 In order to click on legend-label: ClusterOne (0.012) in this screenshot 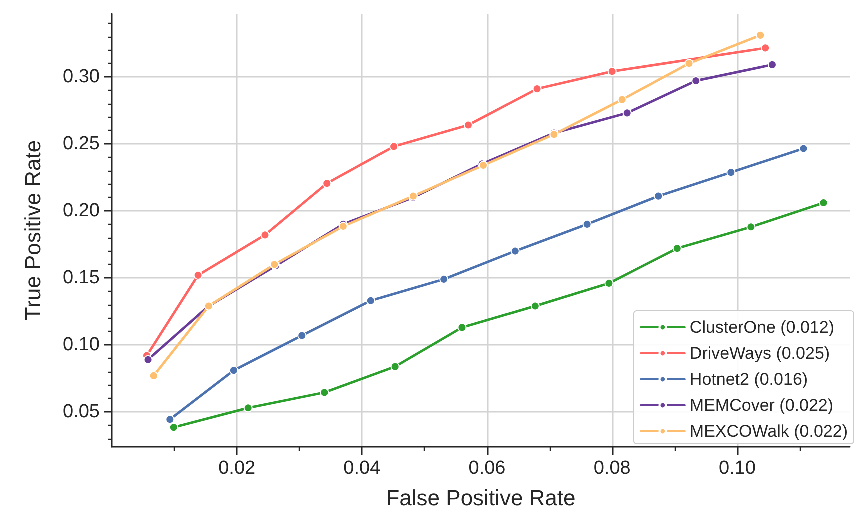, I will do `click(762, 327)`.